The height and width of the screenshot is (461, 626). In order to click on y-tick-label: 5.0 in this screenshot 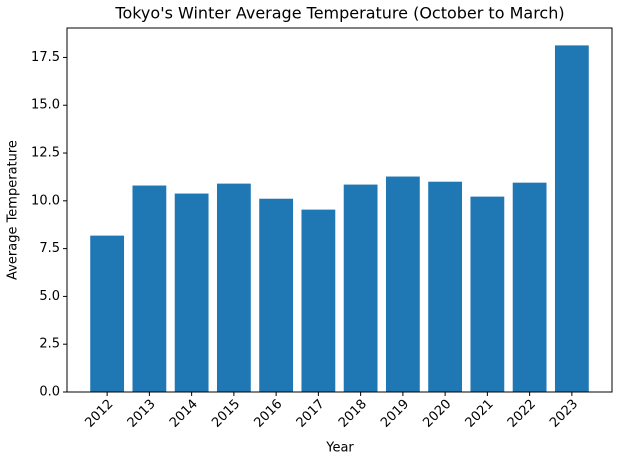, I will do `click(49, 296)`.